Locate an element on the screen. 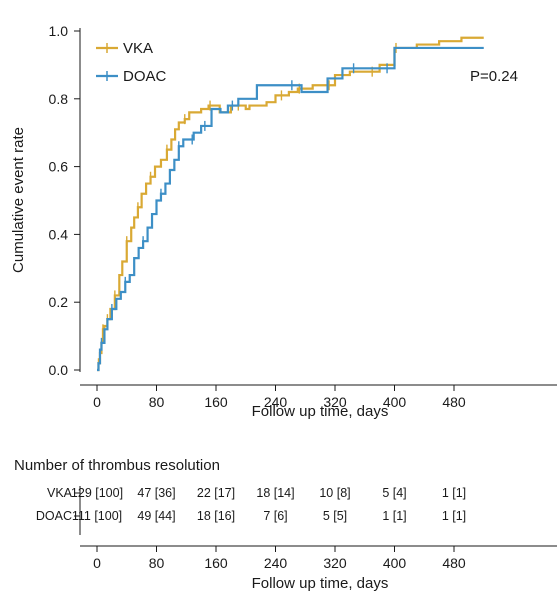 The image size is (557, 591). risk-row-label-doac: DOAC is located at coordinates (54, 516).